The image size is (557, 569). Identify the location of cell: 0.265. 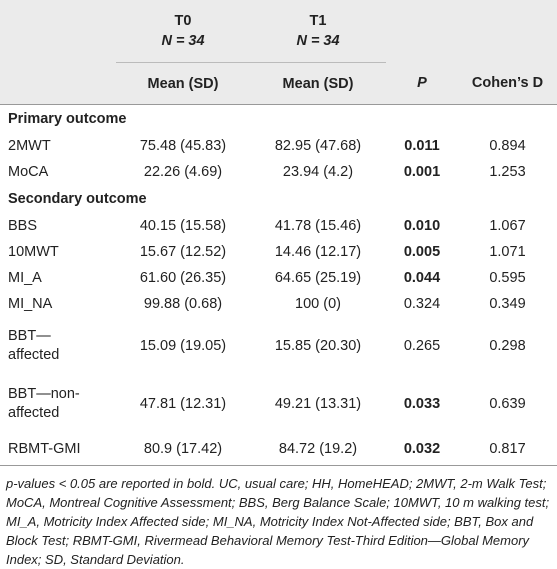
(422, 345).